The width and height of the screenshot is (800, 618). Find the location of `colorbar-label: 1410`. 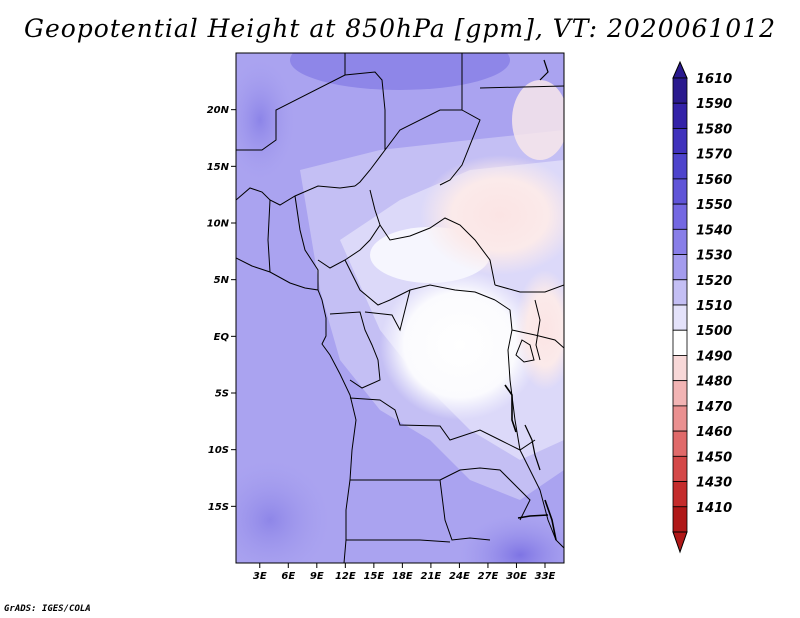

colorbar-label: 1410 is located at coordinates (714, 508).